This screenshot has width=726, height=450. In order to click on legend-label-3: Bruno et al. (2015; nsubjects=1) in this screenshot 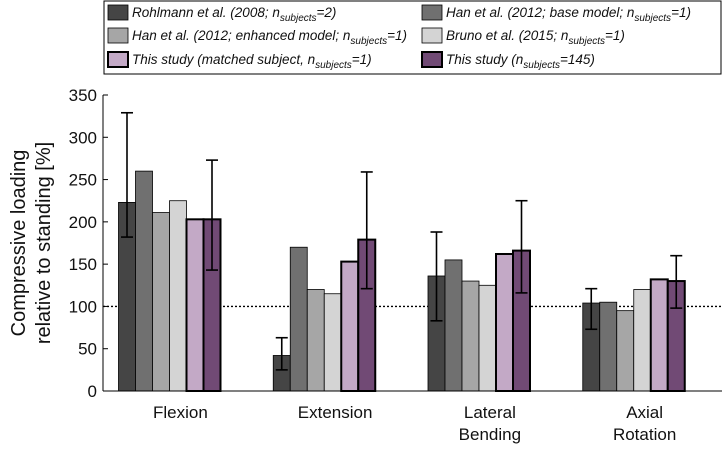, I will do `click(535, 37)`.